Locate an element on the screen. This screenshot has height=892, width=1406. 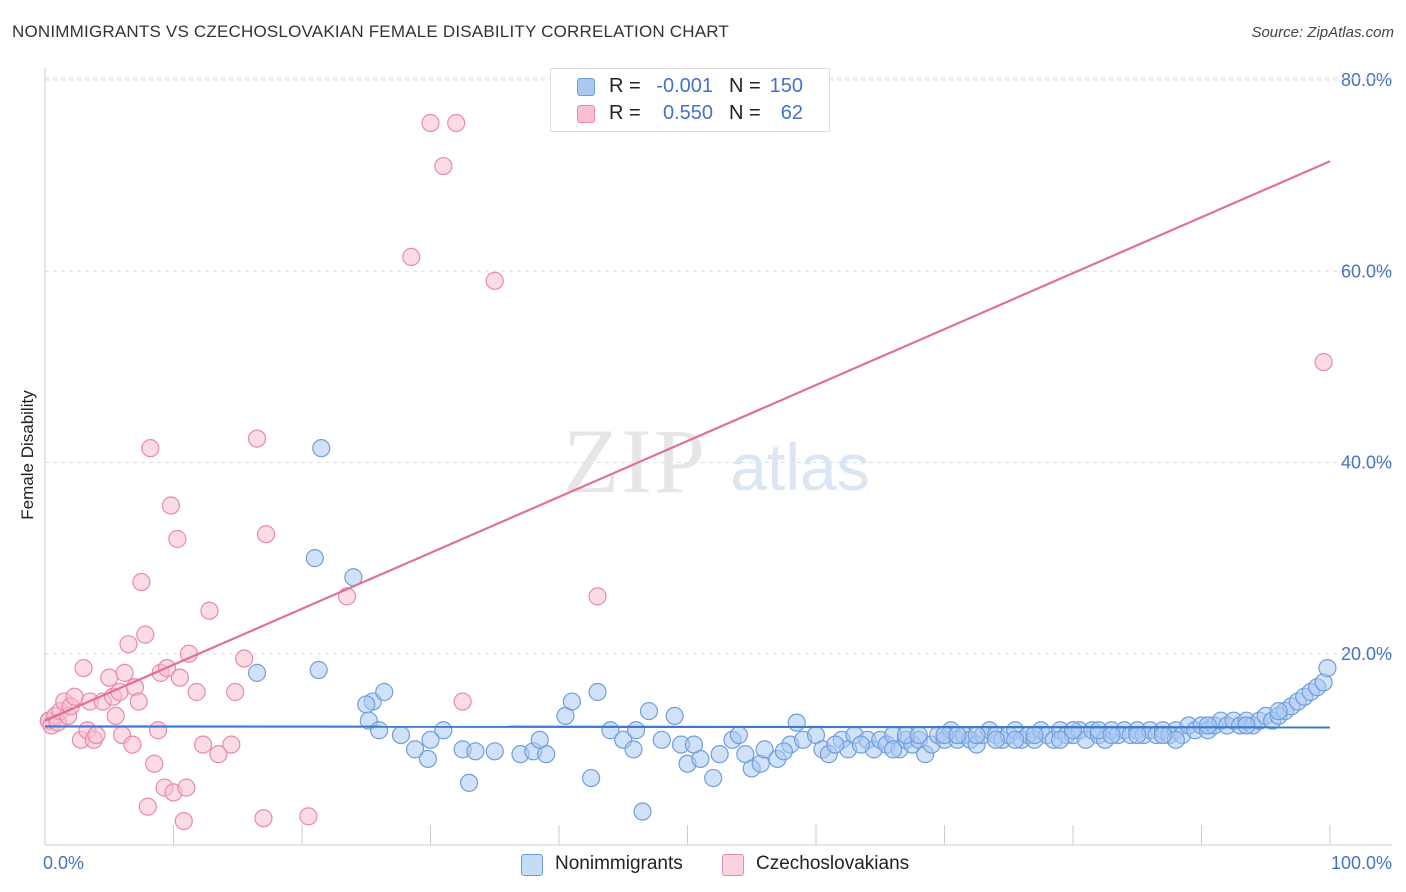
stats-row-czechoslovakians: R = 0.550 N = 62 is located at coordinates (690, 114).